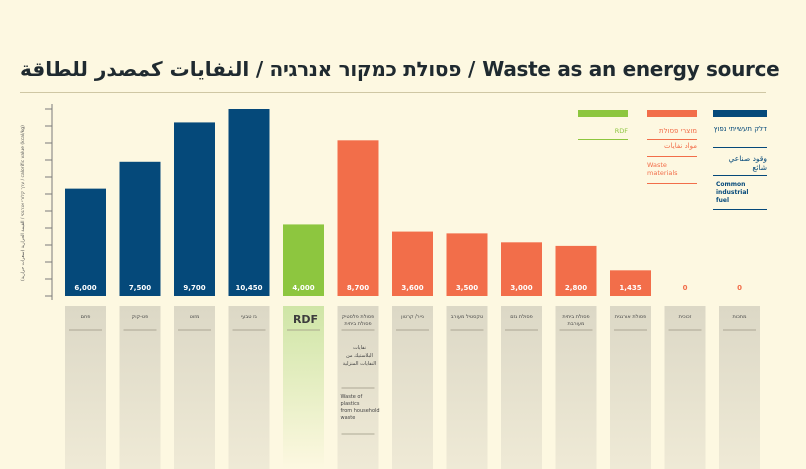 This screenshot has width=806, height=469. I want to click on legend-swatch-rdf, so click(603, 113).